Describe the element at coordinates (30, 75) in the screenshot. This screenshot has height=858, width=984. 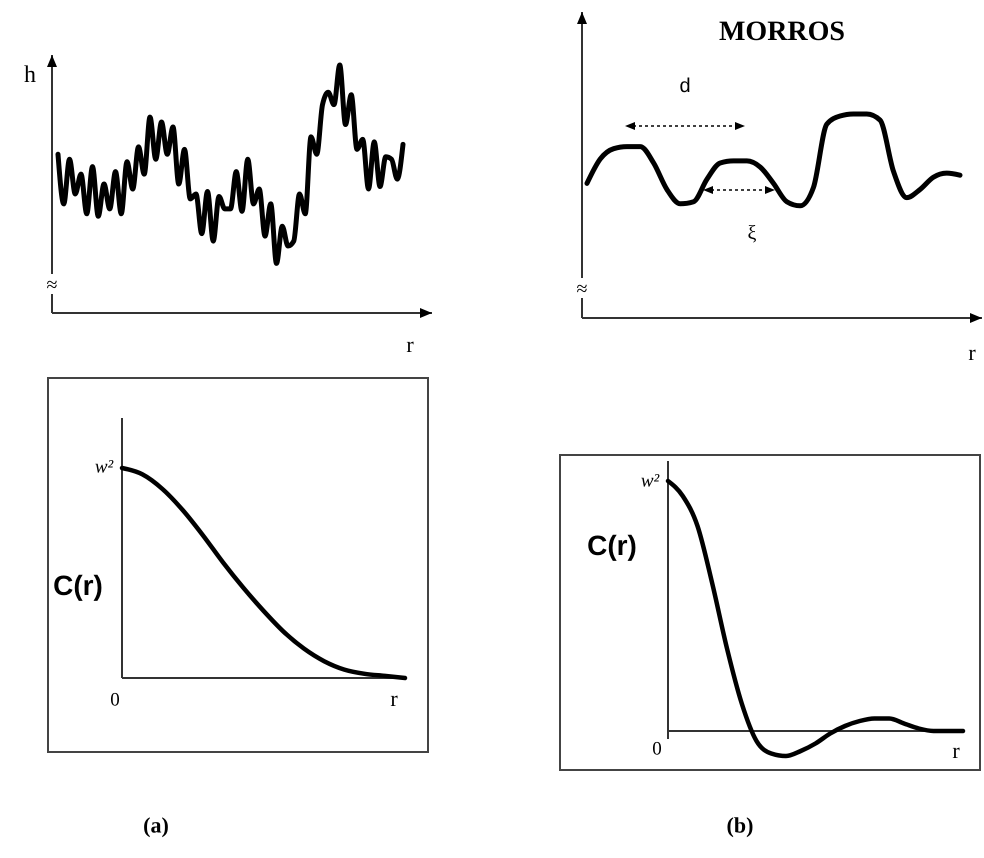
I see `y-axis-title: h` at that location.